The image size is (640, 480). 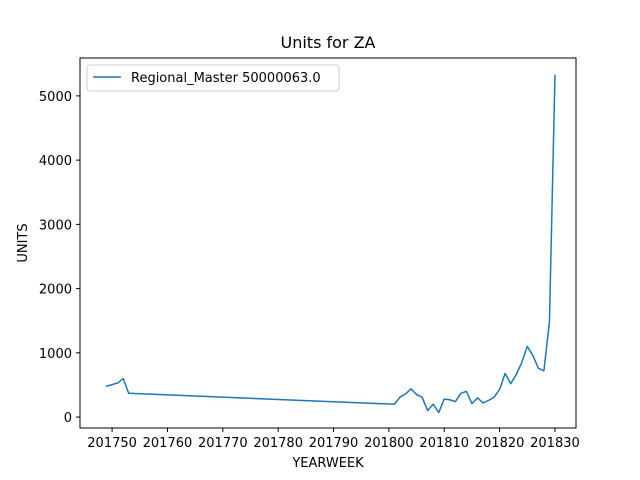 I want to click on legend-label: Regional_Master 50000063.0, so click(x=226, y=78).